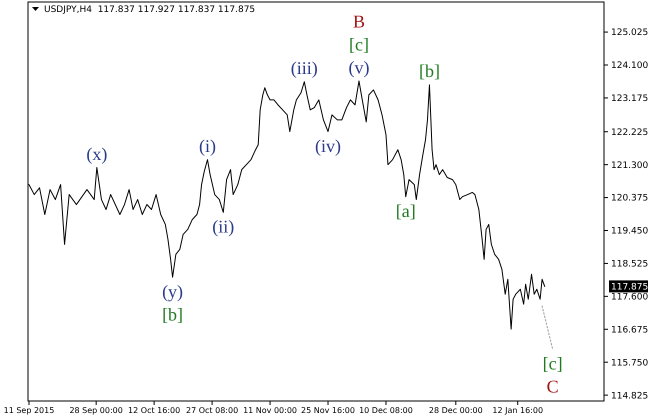 This screenshot has width=648, height=415. Describe the element at coordinates (629, 330) in the screenshot. I see `y-tick-label: 116.675` at that location.